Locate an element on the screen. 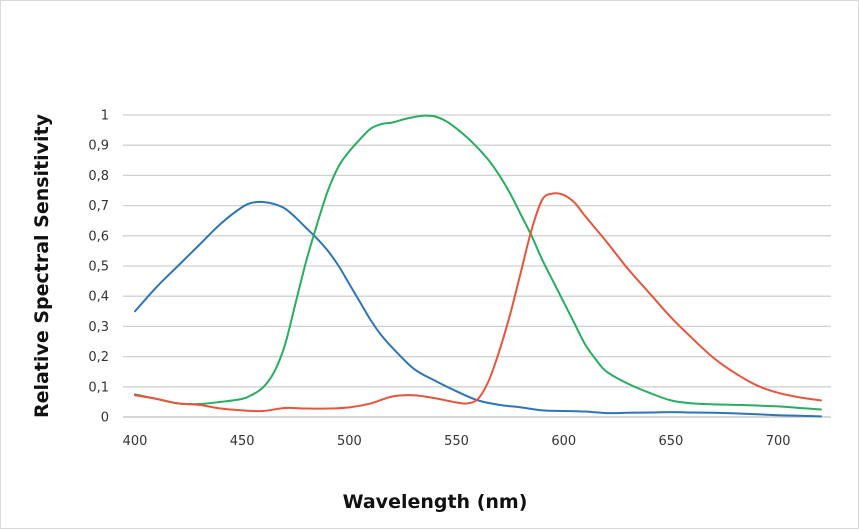 Image resolution: width=859 pixels, height=530 pixels. y-tick-label: 0,2 is located at coordinates (98, 357).